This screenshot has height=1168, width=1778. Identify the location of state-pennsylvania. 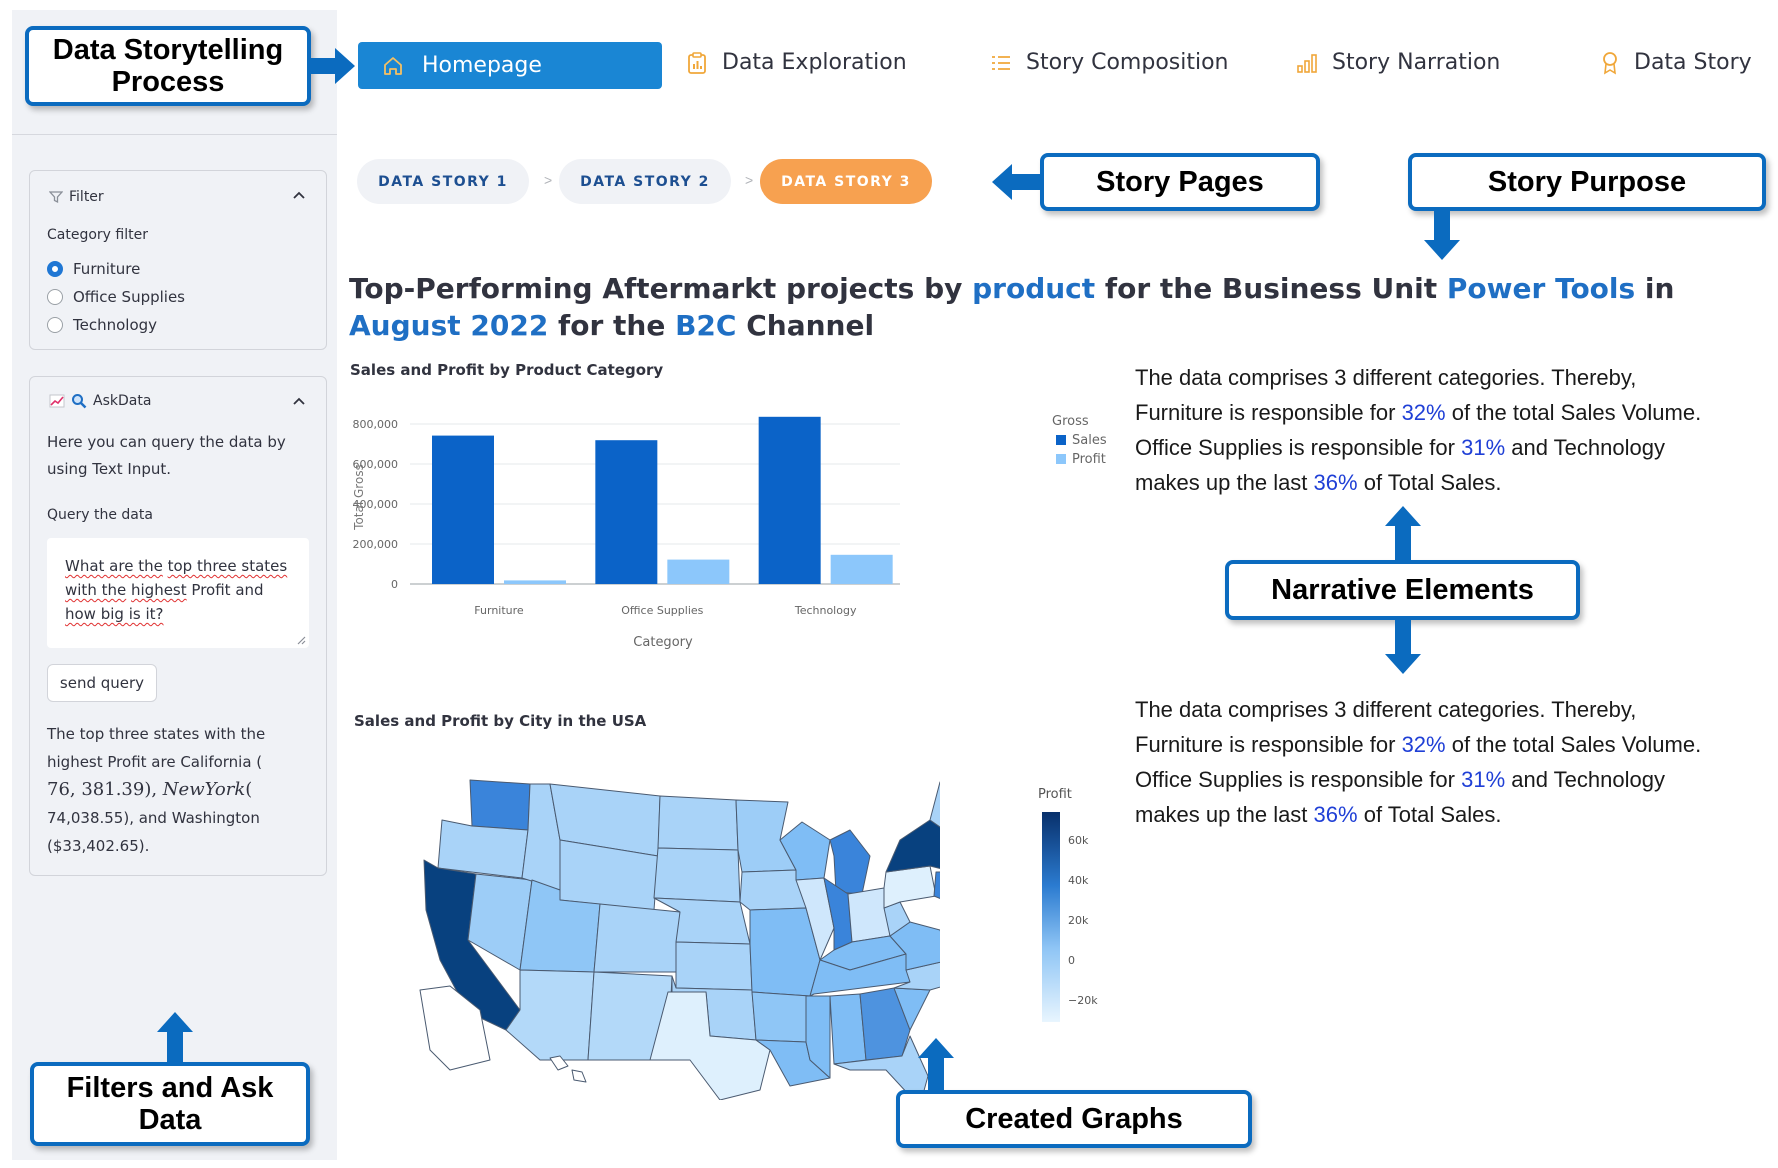
(910, 887).